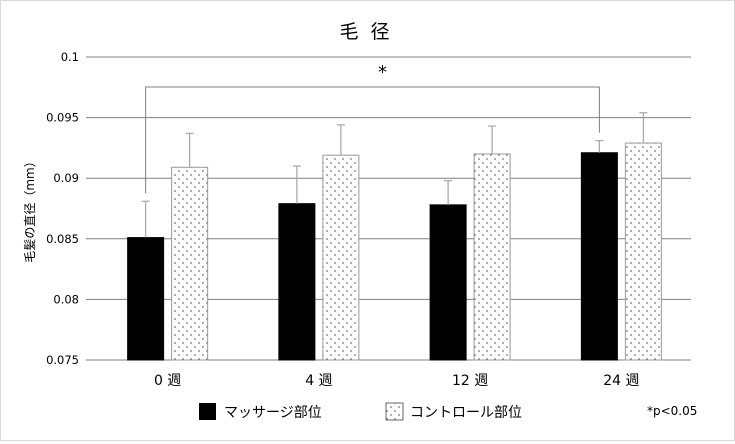 The width and height of the screenshot is (735, 444). What do you see at coordinates (66, 299) in the screenshot?
I see `y-tick-label: 0.08` at bounding box center [66, 299].